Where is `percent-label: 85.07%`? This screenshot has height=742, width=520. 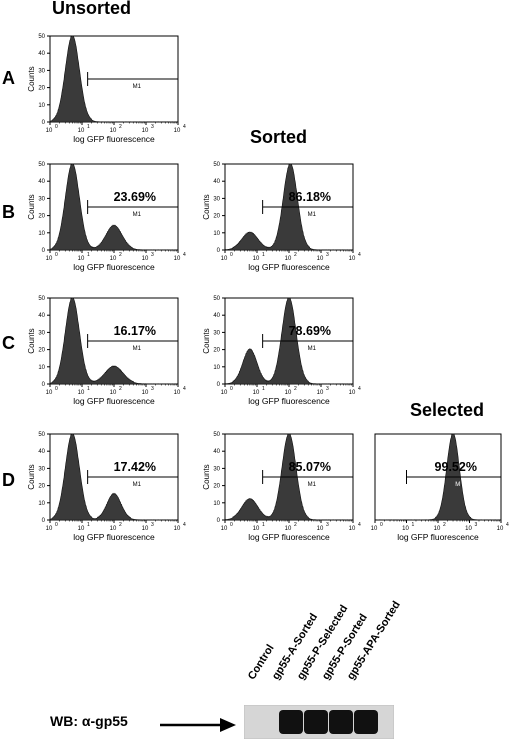 percent-label: 85.07% is located at coordinates (310, 467).